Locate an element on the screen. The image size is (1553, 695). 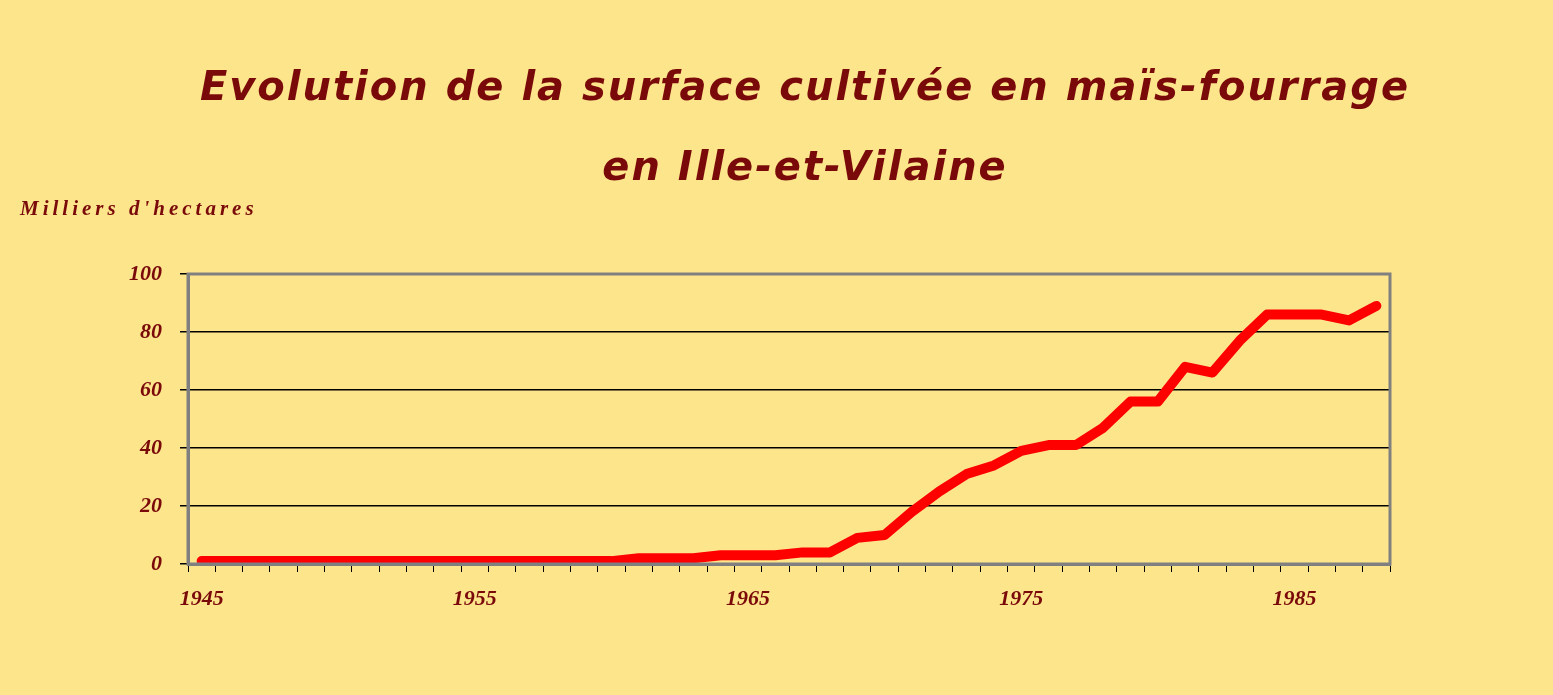
y-tick-label: 80 is located at coordinates (151, 330).